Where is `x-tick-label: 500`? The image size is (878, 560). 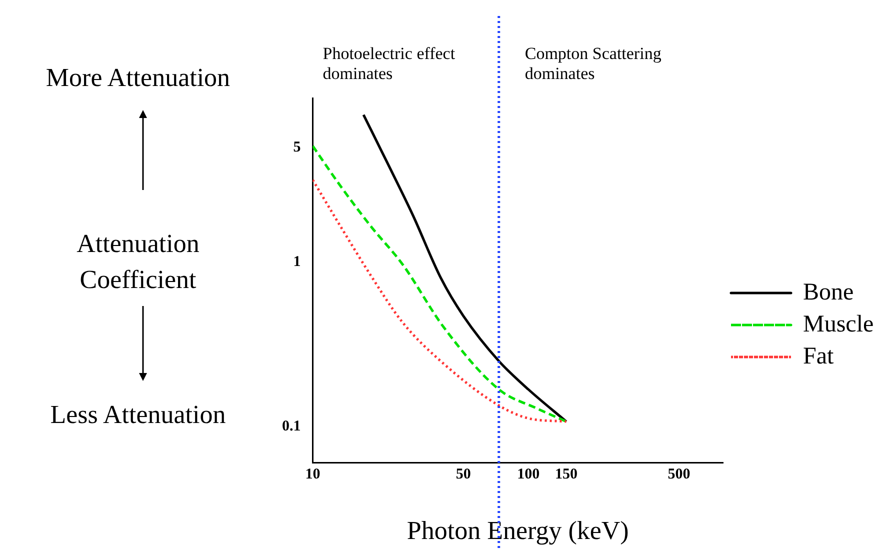
x-tick-label: 500 is located at coordinates (679, 474).